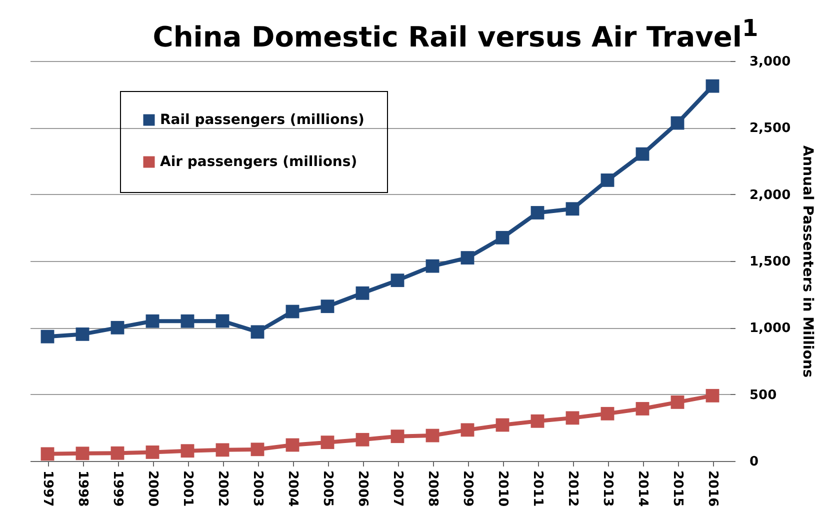 The height and width of the screenshot is (527, 831). What do you see at coordinates (47, 488) in the screenshot?
I see `x-tick-label: 1997` at bounding box center [47, 488].